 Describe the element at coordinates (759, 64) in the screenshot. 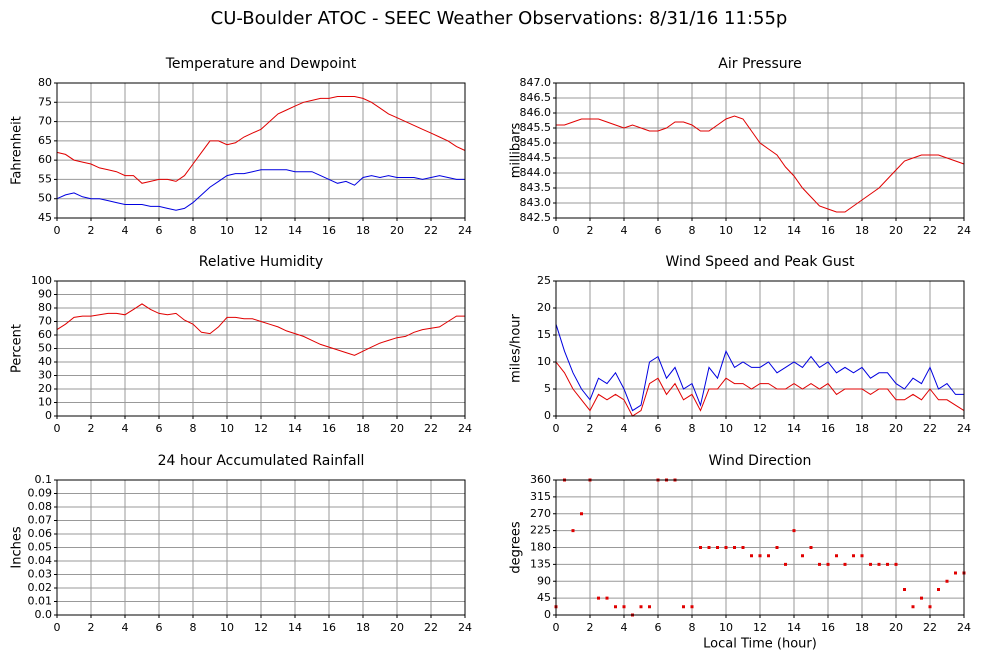

I see `panel-title: Air Pressure` at that location.